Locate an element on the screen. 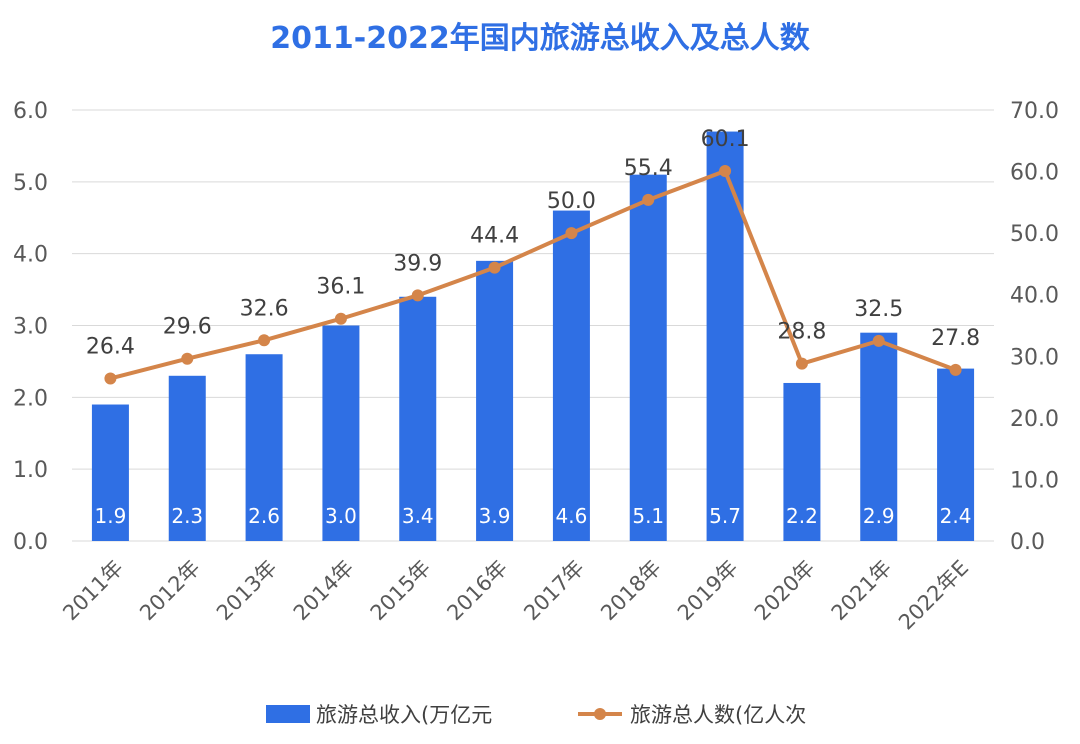 Image resolution: width=1080 pixels, height=744 pixels. category-label: 2017年 is located at coordinates (554, 591).